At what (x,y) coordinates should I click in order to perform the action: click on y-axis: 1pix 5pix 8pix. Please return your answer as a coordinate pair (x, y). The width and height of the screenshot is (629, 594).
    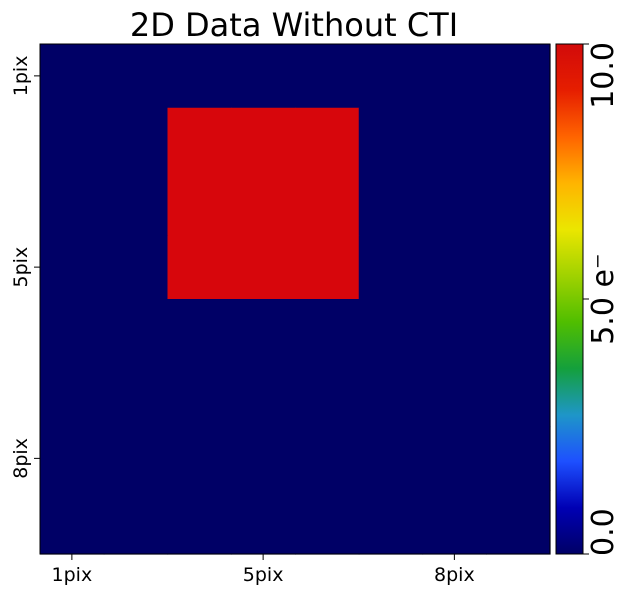
    Looking at the image, I should click on (25, 267).